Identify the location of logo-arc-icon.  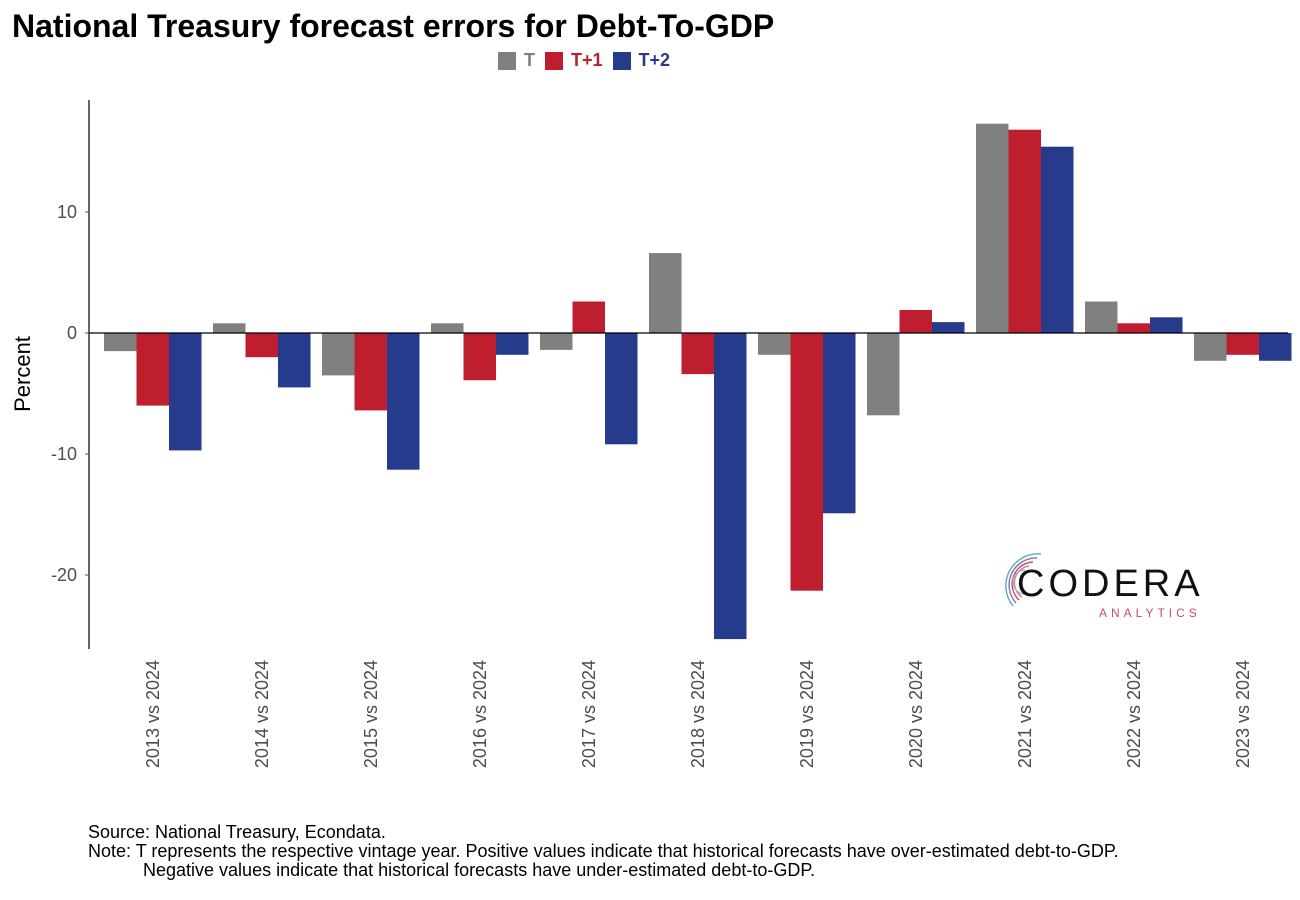
(1023, 580).